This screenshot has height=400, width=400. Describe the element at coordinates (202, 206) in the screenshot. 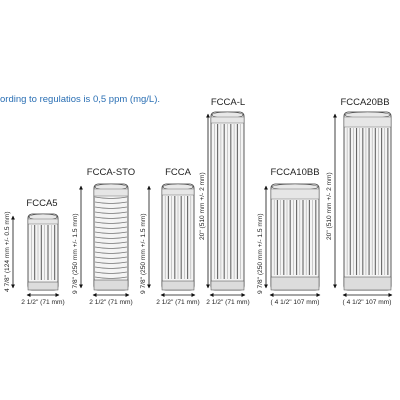

I see `height-label-fcca-l: 20" (510 mm +/- 2 mm)` at that location.